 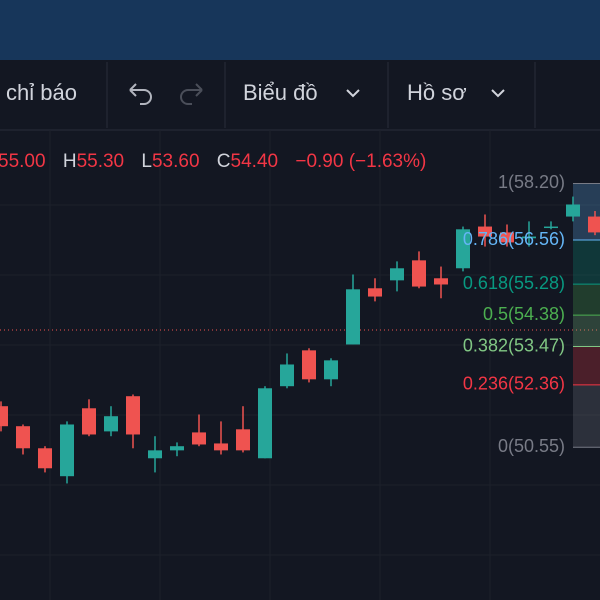 What do you see at coordinates (300, 30) in the screenshot?
I see `top-bar` at bounding box center [300, 30].